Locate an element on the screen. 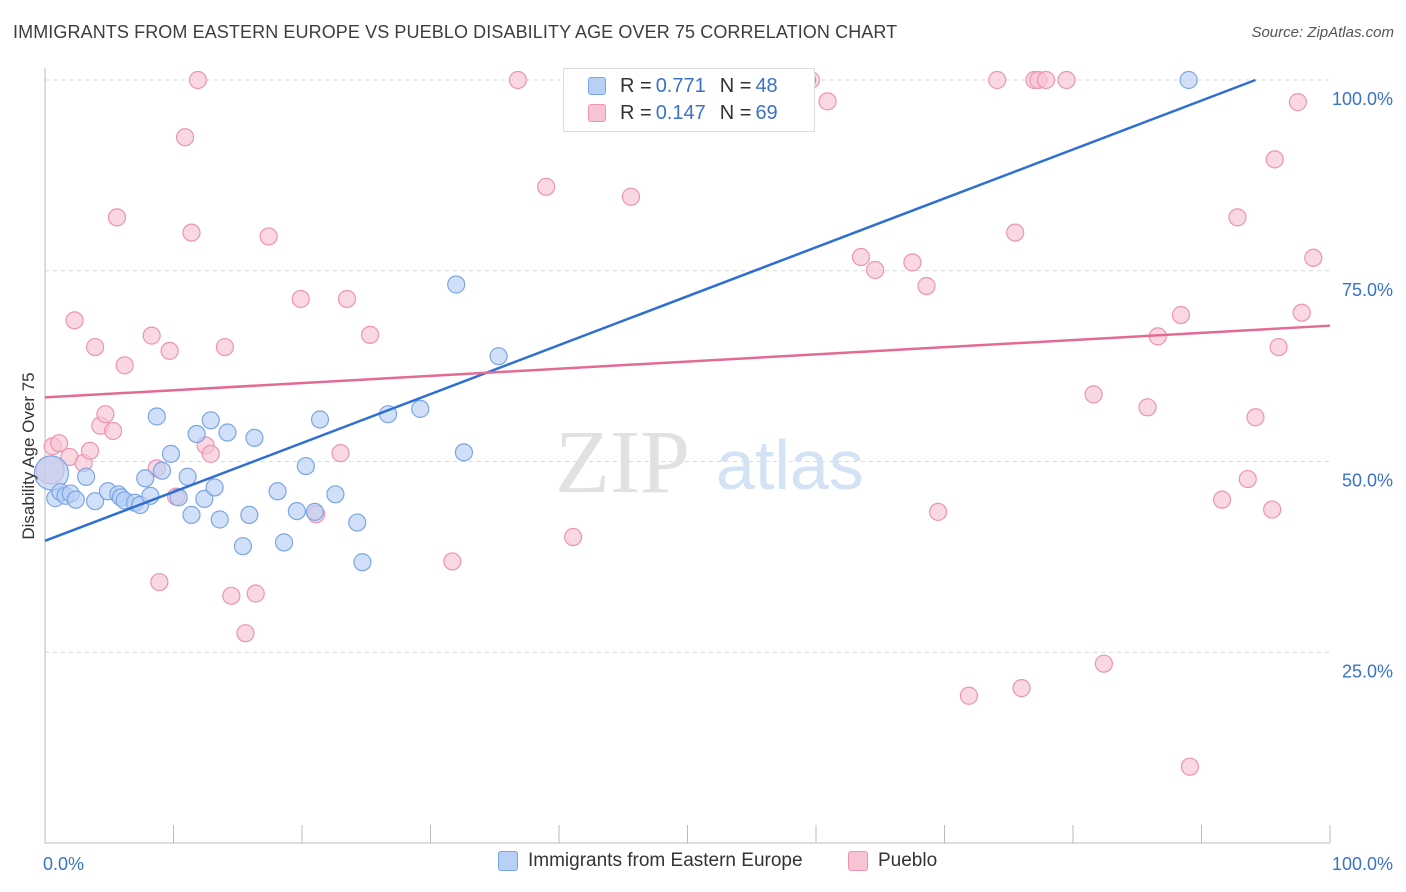  source-label: Source: ZipAtlas.com is located at coordinates (1322, 32).